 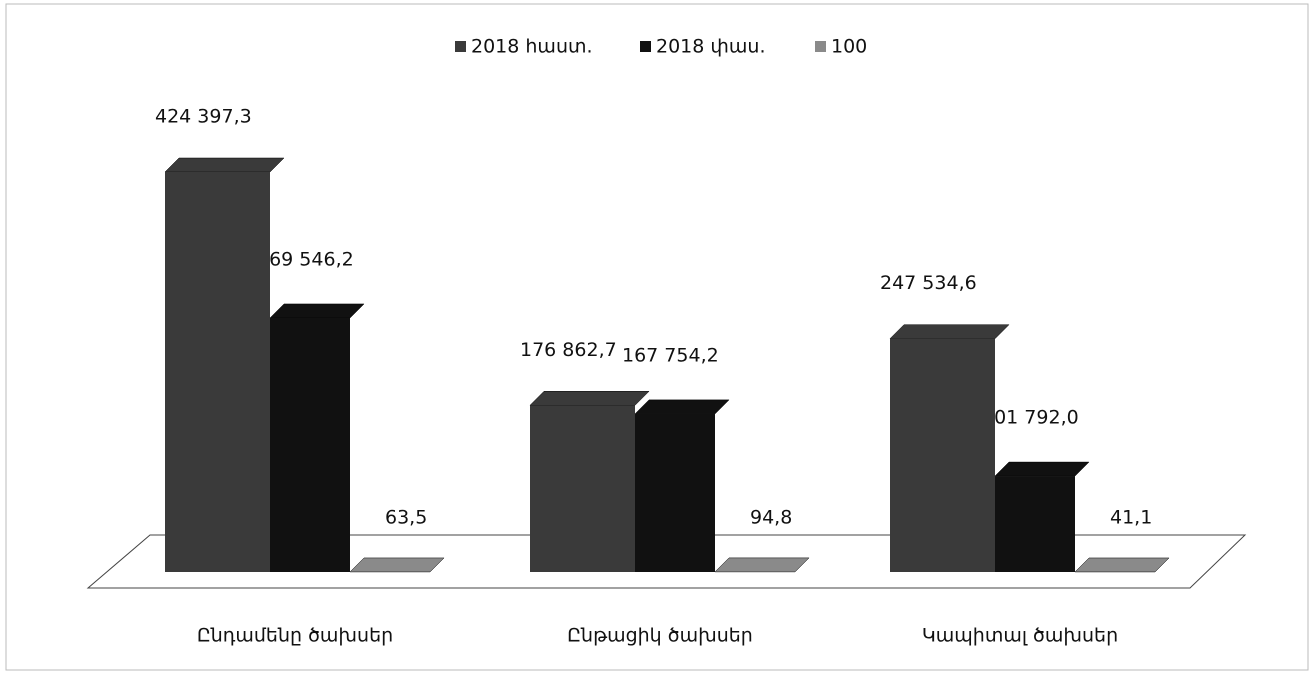 I want to click on value-label: 63,5, so click(x=406, y=518).